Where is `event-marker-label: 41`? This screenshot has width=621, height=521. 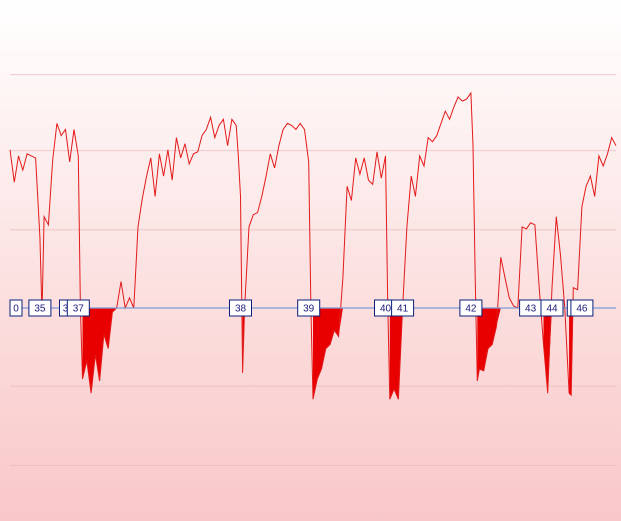 event-marker-label: 41 is located at coordinates (403, 309).